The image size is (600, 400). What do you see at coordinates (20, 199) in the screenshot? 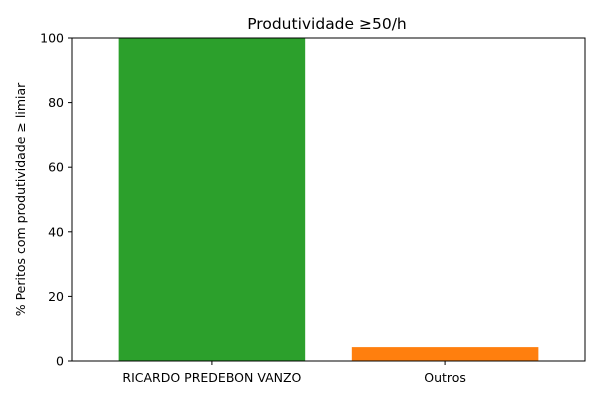
I see `y-axis-label: % Peritos com produtividade ≥ limiar` at bounding box center [20, 199].